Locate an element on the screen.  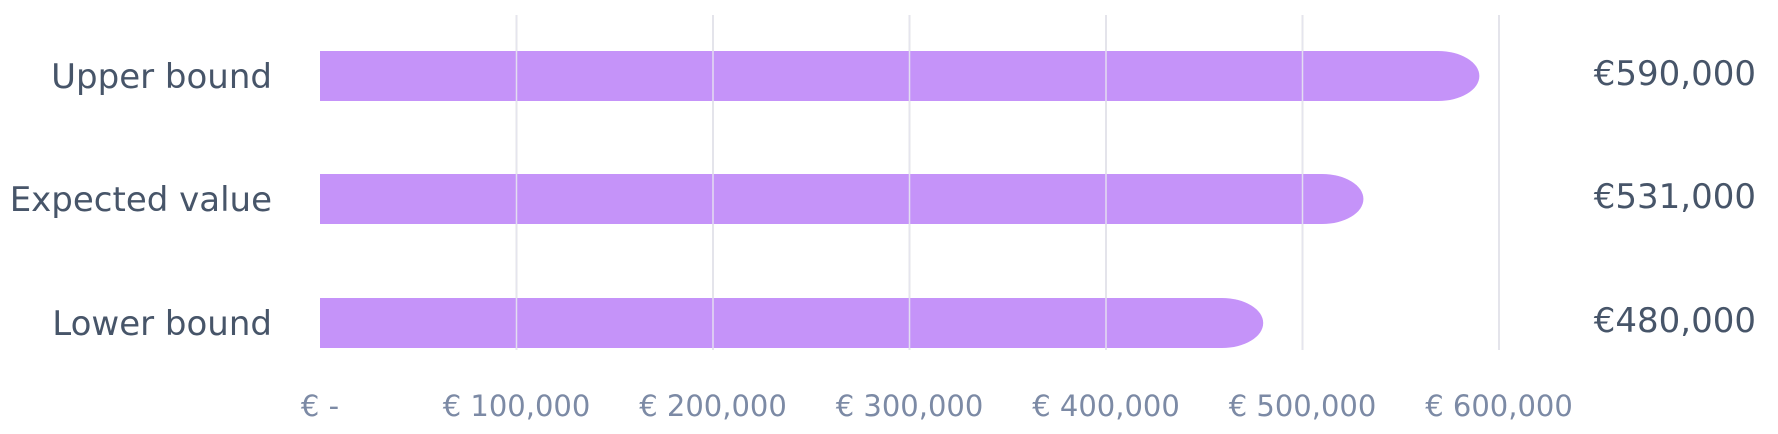
value-labels: €590,000 €531,000 €480,000 is located at coordinates (1675, 197).